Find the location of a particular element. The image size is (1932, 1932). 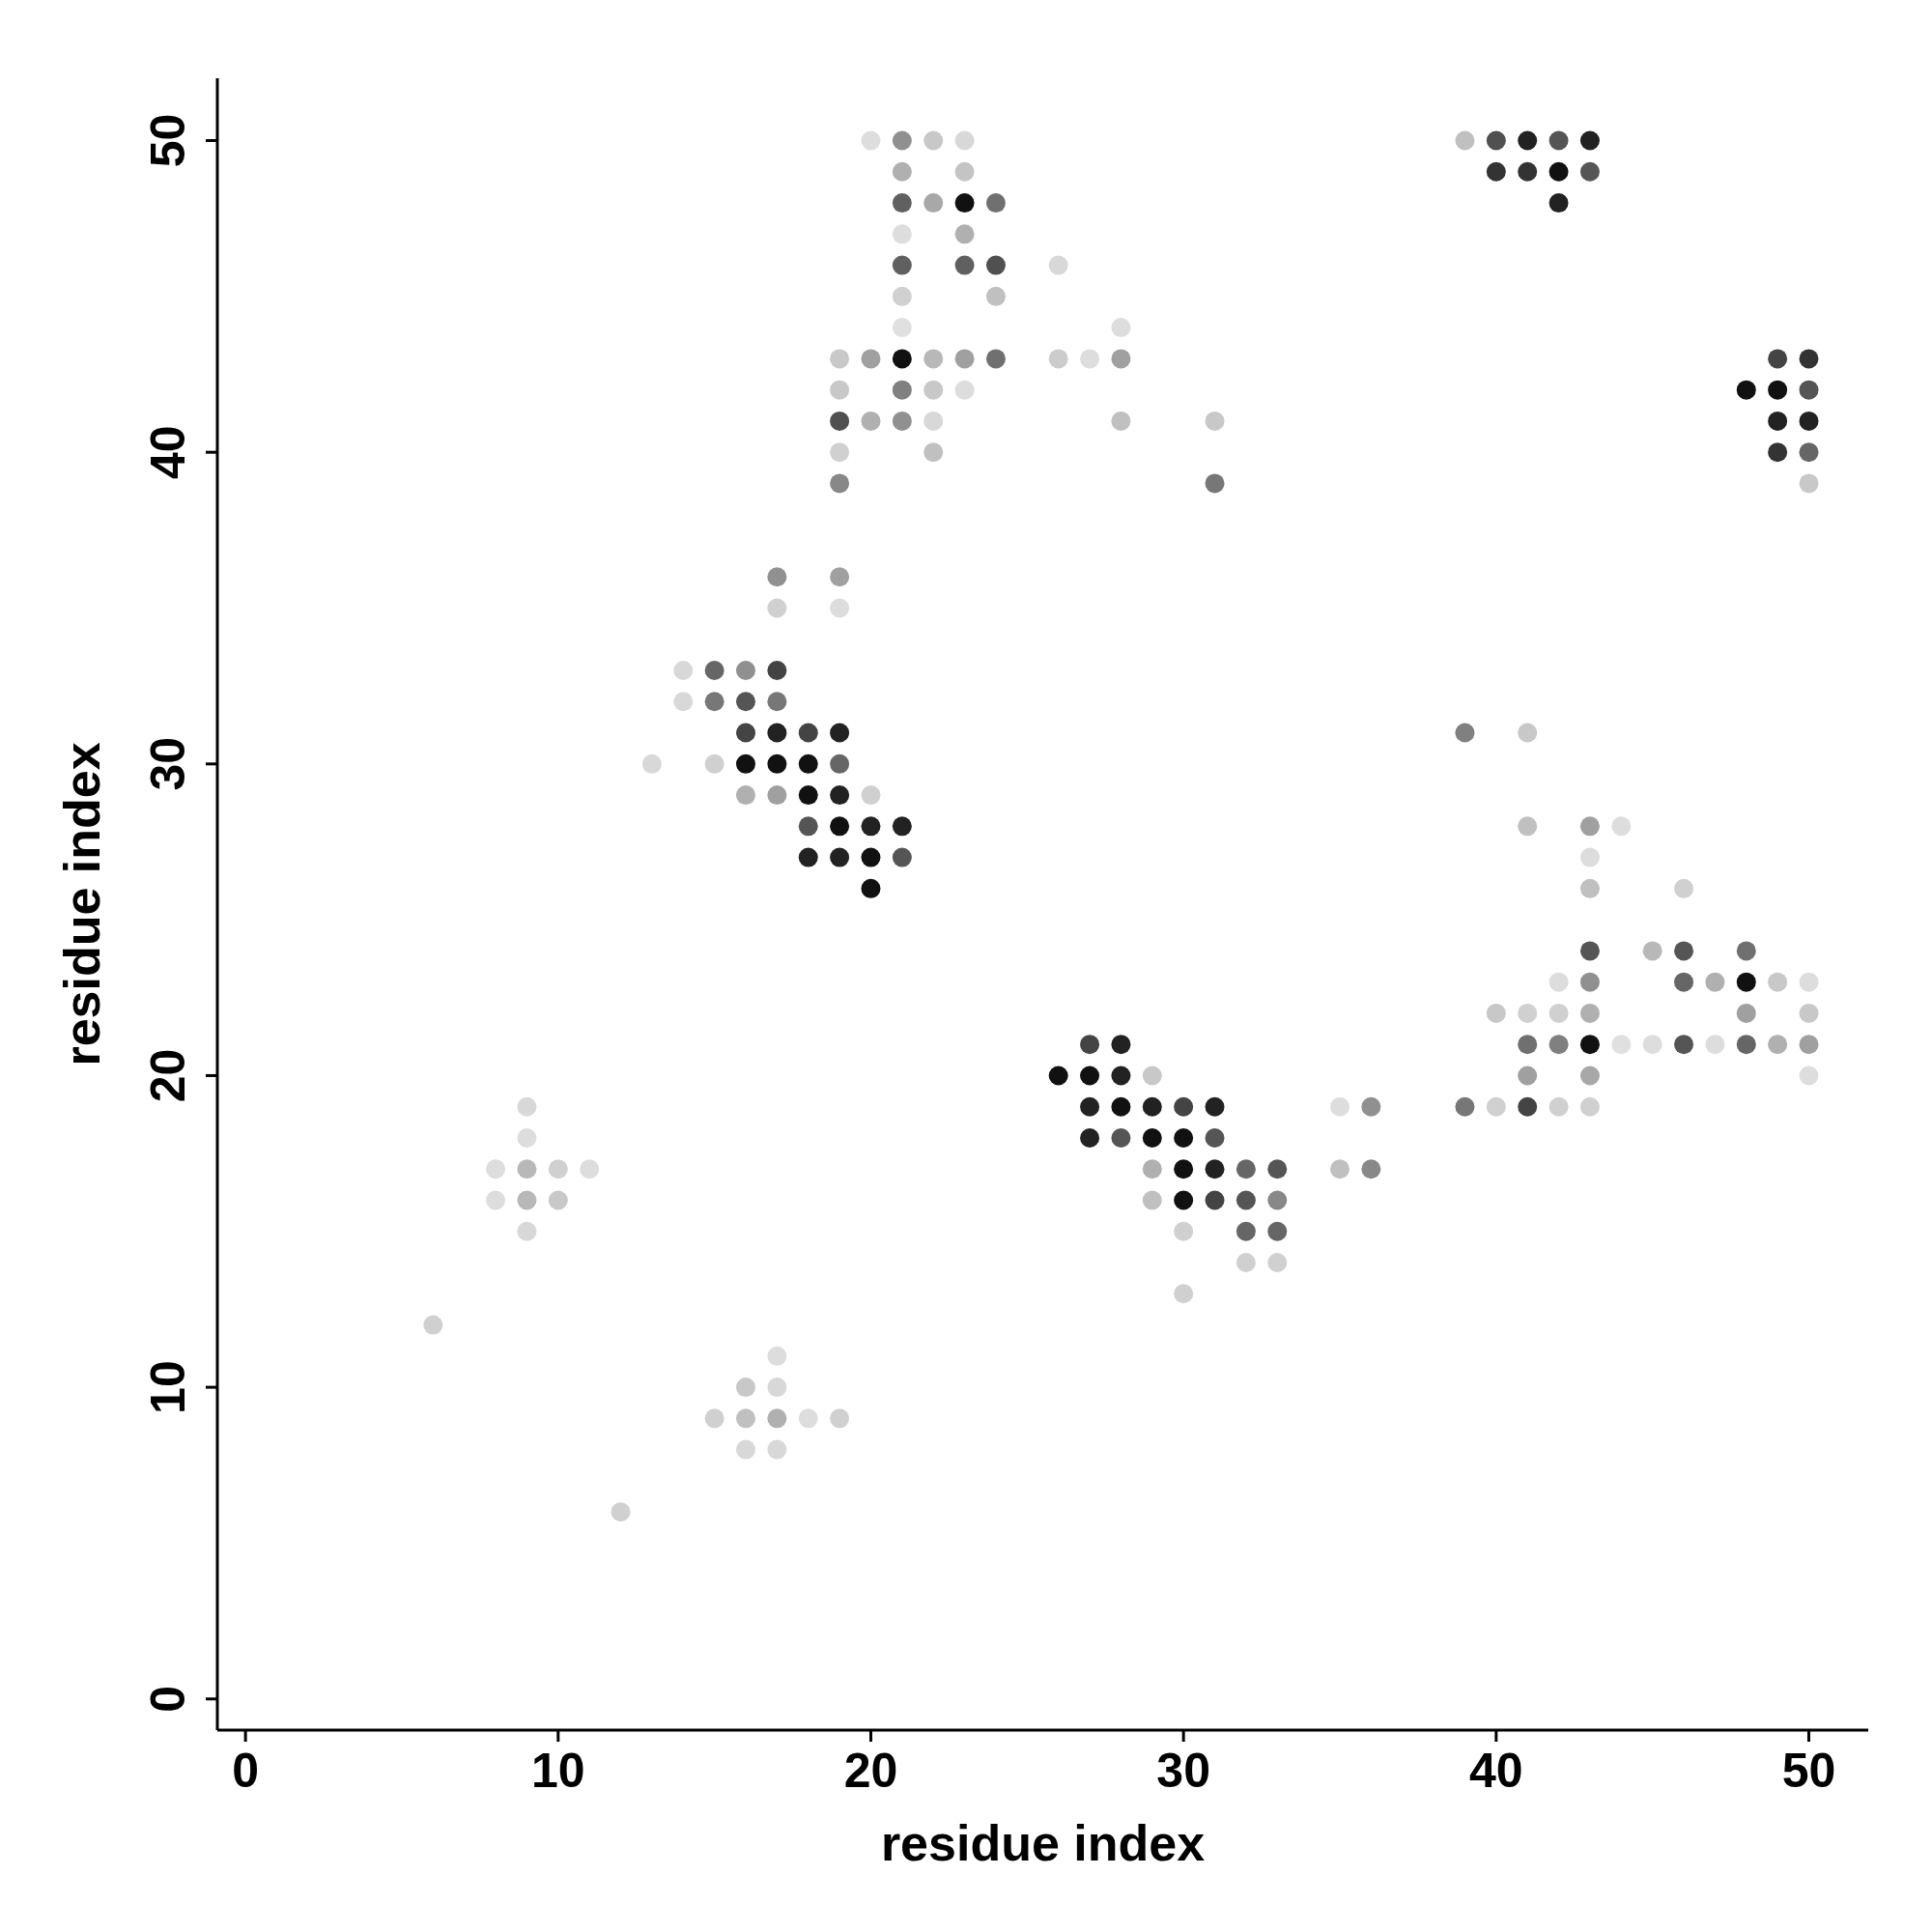

y-tick-label: 20 is located at coordinates (168, 1075).